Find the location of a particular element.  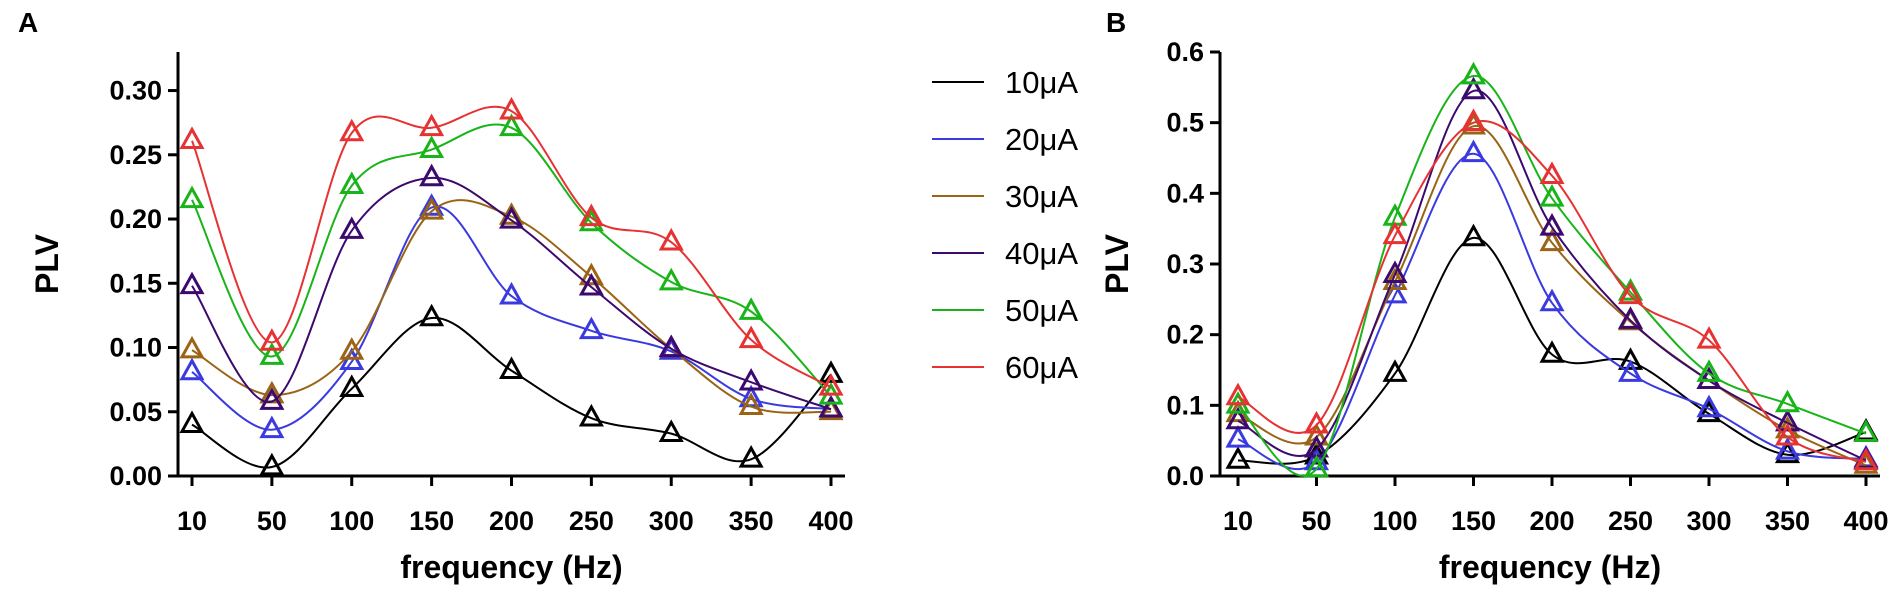

panel-label: A is located at coordinates (28, 22).